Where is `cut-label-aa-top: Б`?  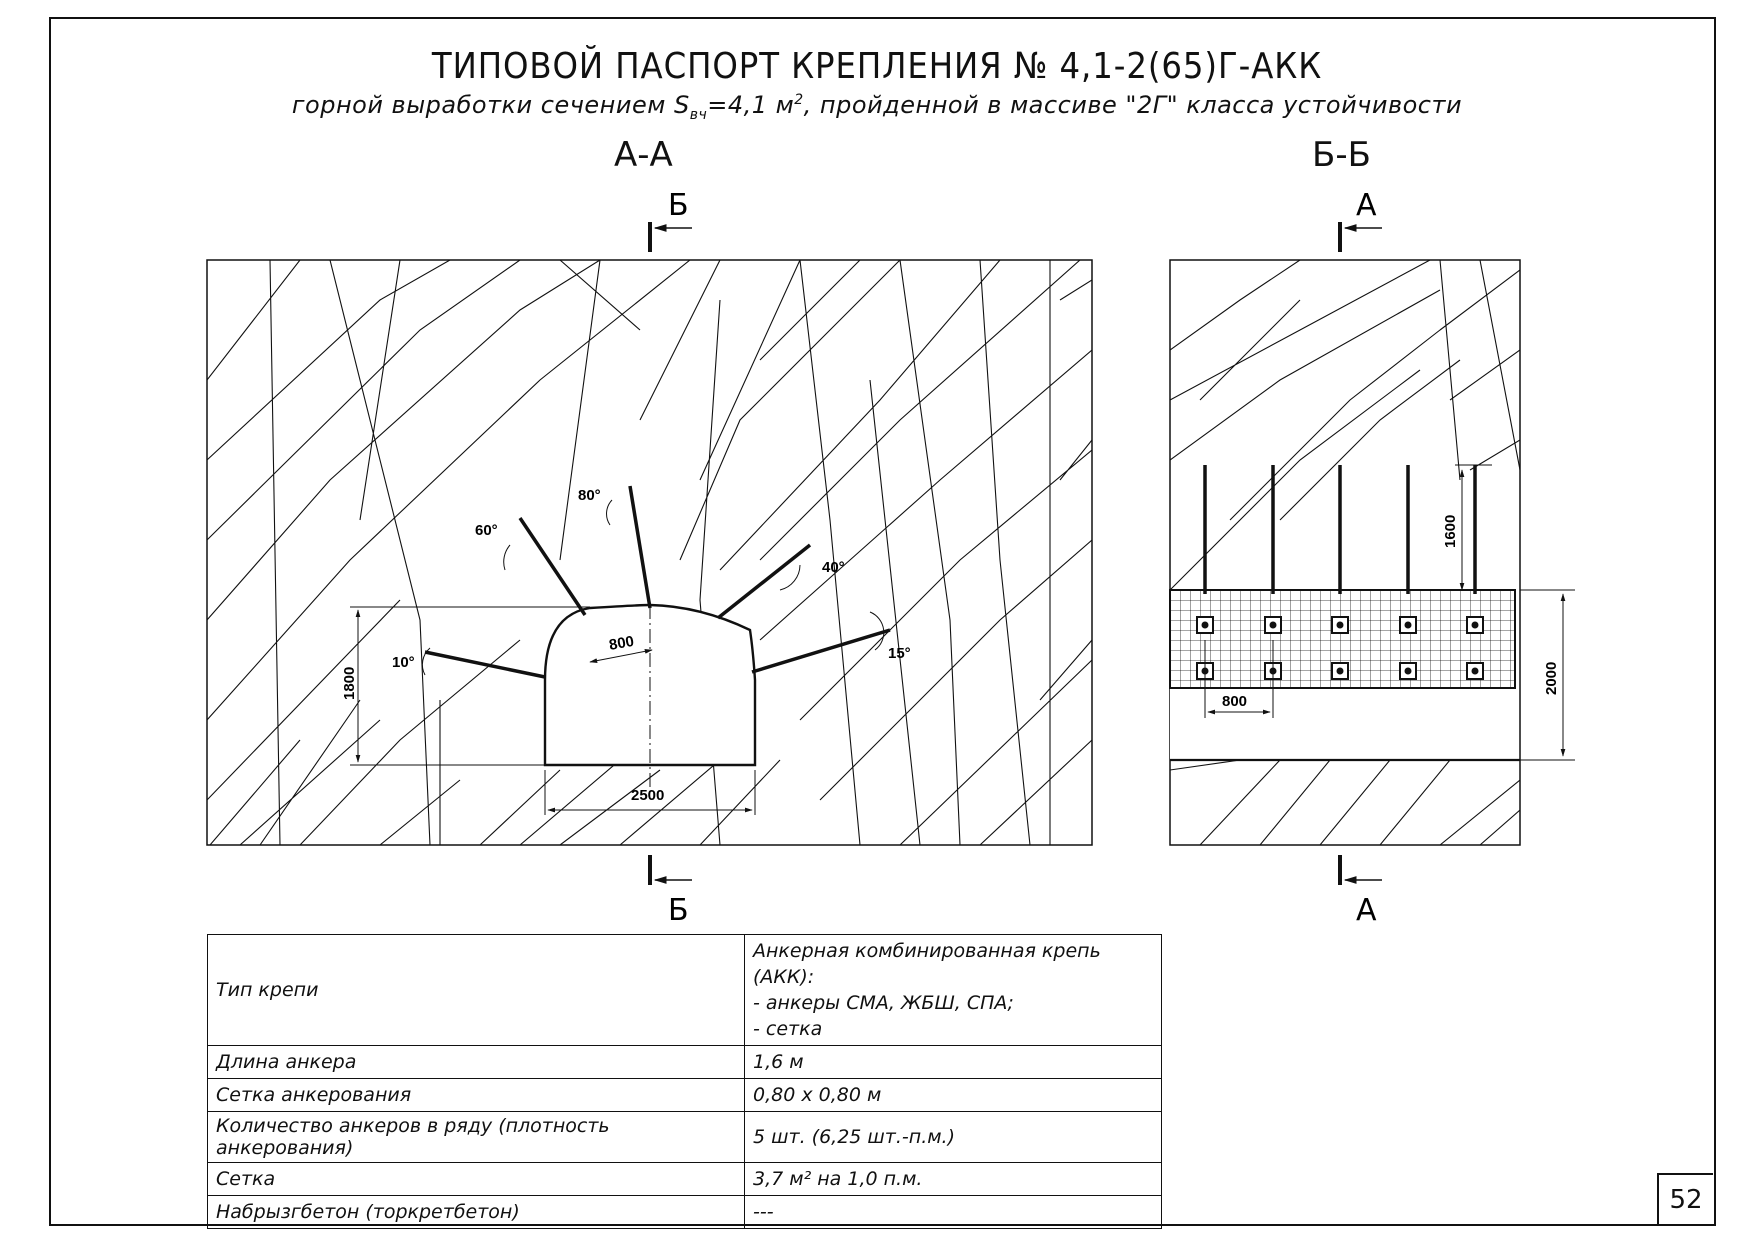
cut-label-aa-top: Б is located at coordinates (678, 205).